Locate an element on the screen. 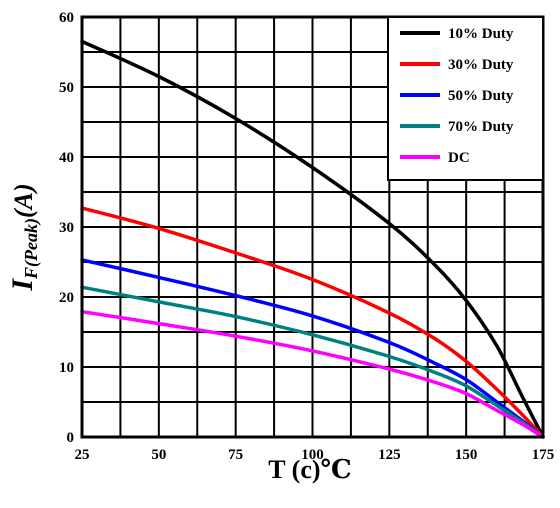  y-tick-label: 20 is located at coordinates (66, 298).